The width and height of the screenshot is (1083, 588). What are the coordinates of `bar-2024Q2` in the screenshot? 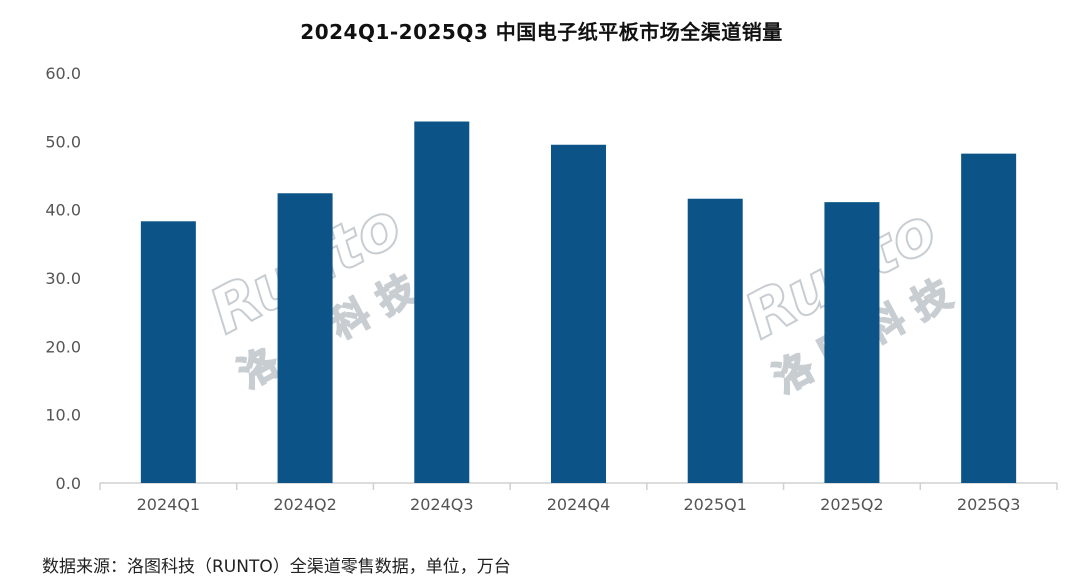 It's located at (305, 338).